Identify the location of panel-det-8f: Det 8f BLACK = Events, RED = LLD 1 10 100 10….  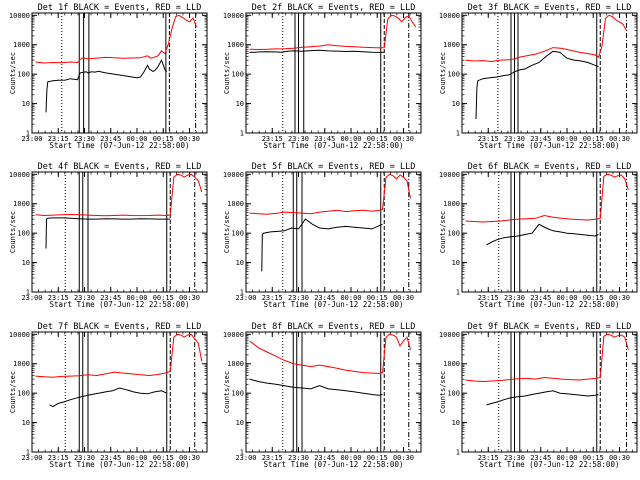
(322, 395).